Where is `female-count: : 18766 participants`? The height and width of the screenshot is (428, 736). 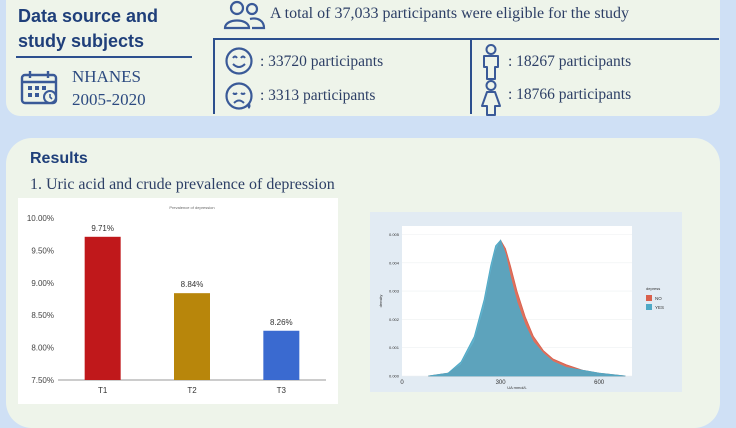
female-count: : 18766 participants is located at coordinates (570, 94).